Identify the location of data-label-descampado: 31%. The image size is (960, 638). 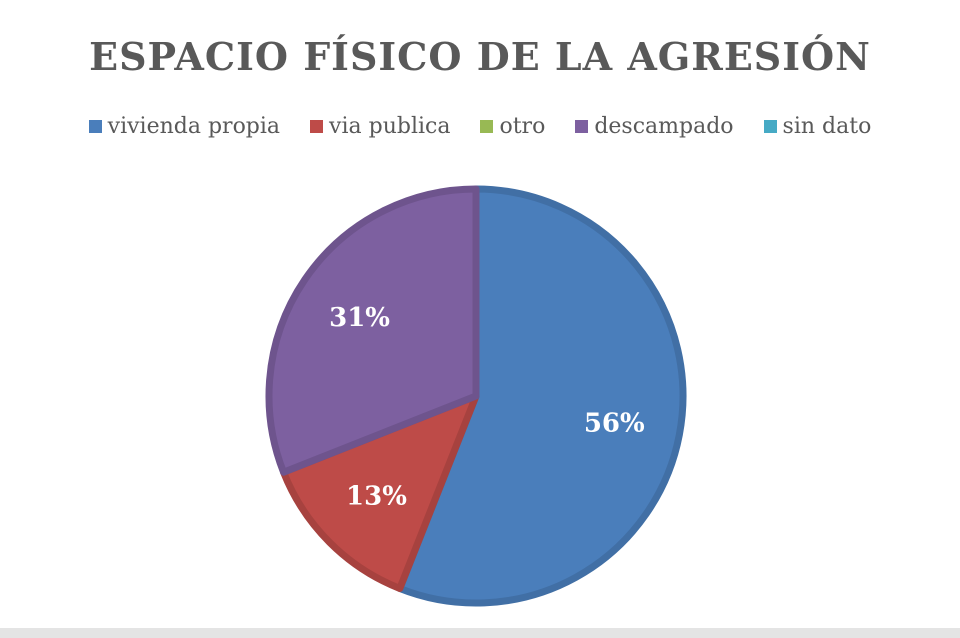
(359, 318).